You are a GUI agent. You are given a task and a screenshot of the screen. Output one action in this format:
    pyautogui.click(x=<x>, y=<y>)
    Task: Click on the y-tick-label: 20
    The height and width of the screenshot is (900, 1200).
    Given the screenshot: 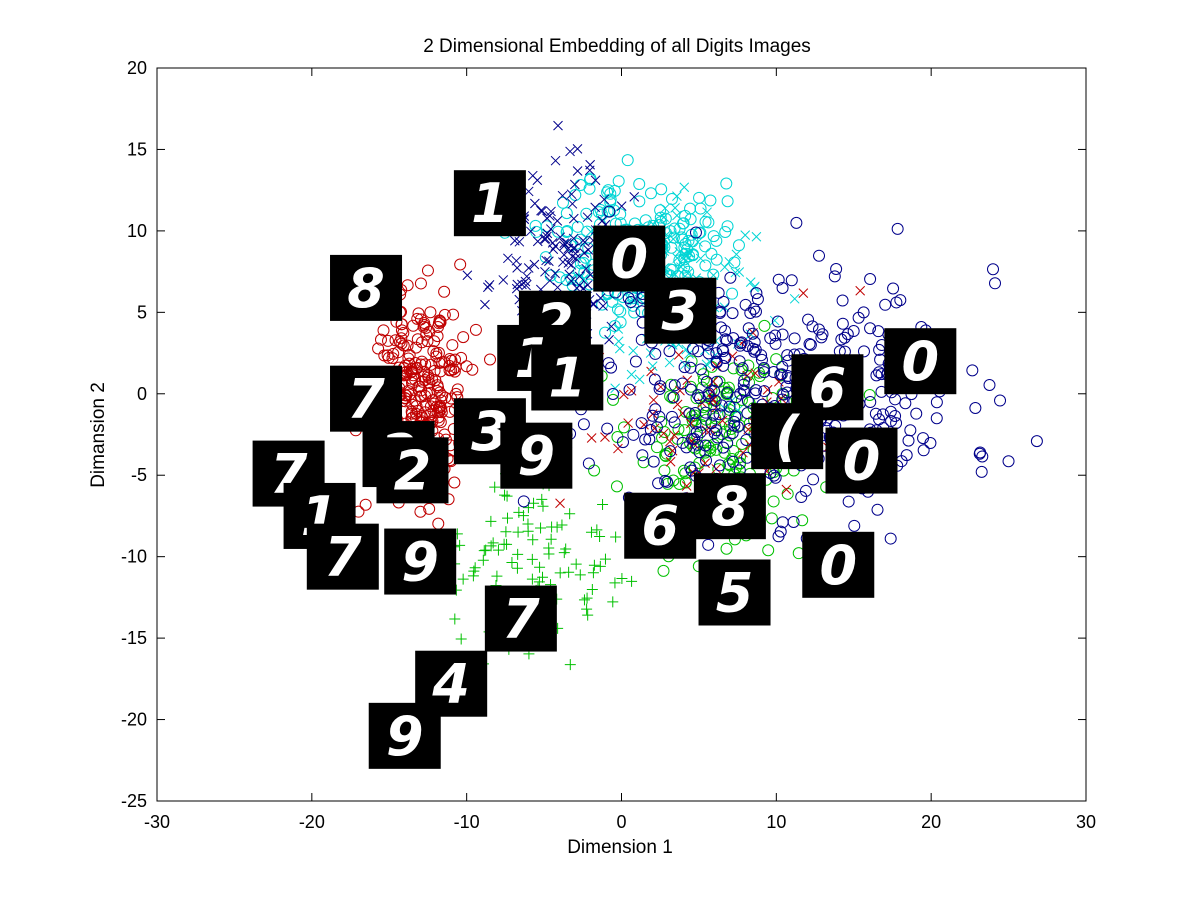 What is the action you would take?
    pyautogui.click(x=137, y=68)
    